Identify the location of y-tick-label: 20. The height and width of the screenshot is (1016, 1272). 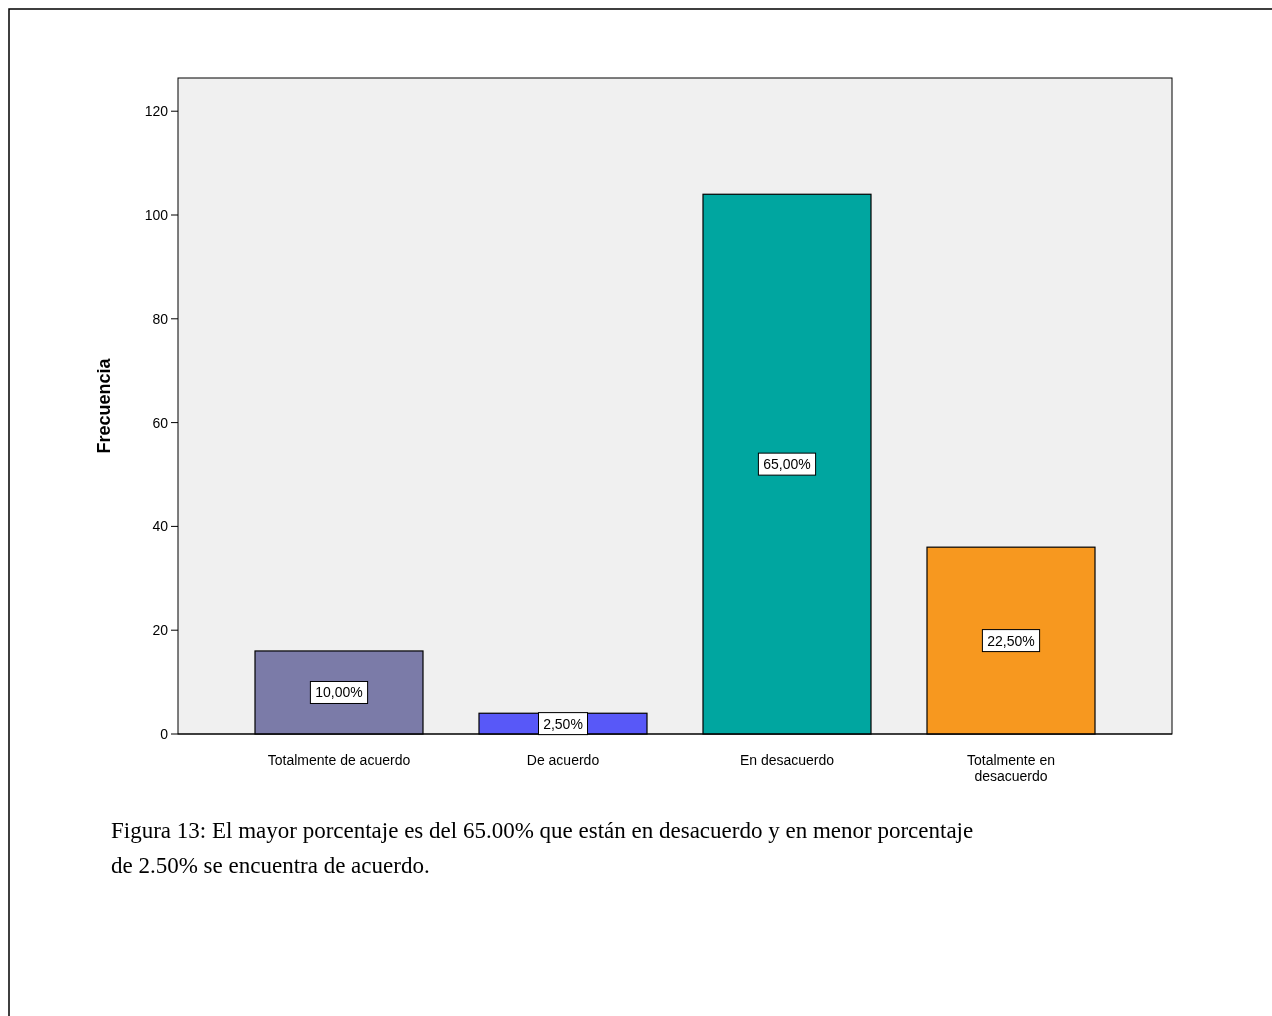
(160, 630).